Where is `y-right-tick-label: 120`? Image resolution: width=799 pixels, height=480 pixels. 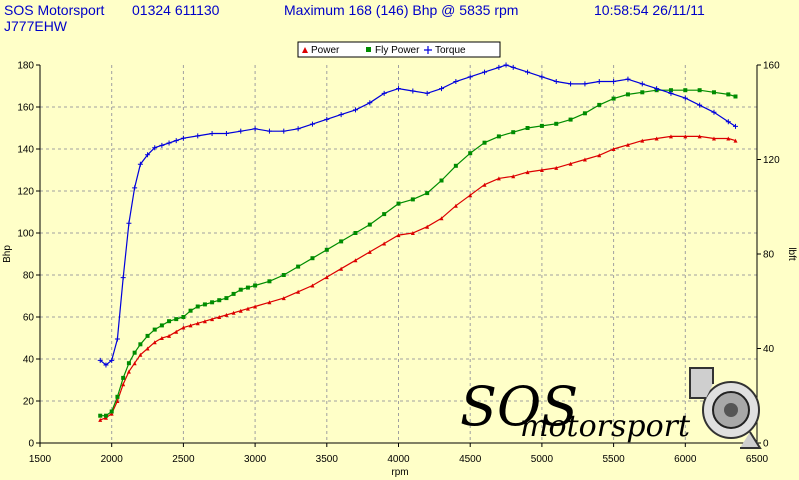
y-right-tick-label: 120 is located at coordinates (771, 160).